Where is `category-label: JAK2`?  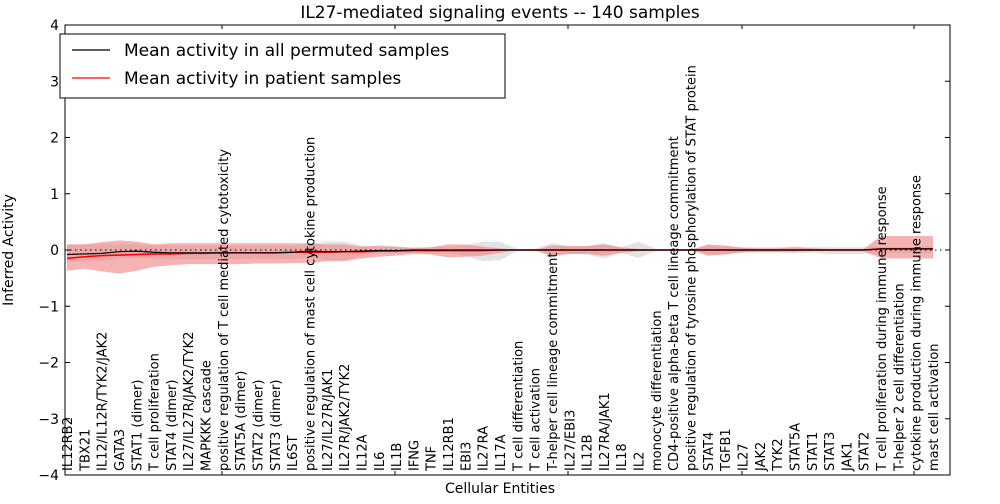 category-label: JAK2 is located at coordinates (761, 457).